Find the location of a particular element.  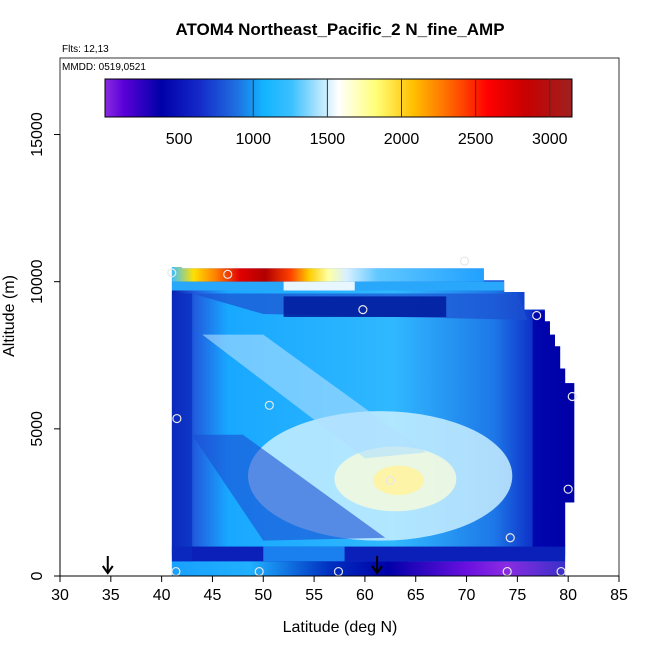

x-tick-label: 85 is located at coordinates (619, 595).